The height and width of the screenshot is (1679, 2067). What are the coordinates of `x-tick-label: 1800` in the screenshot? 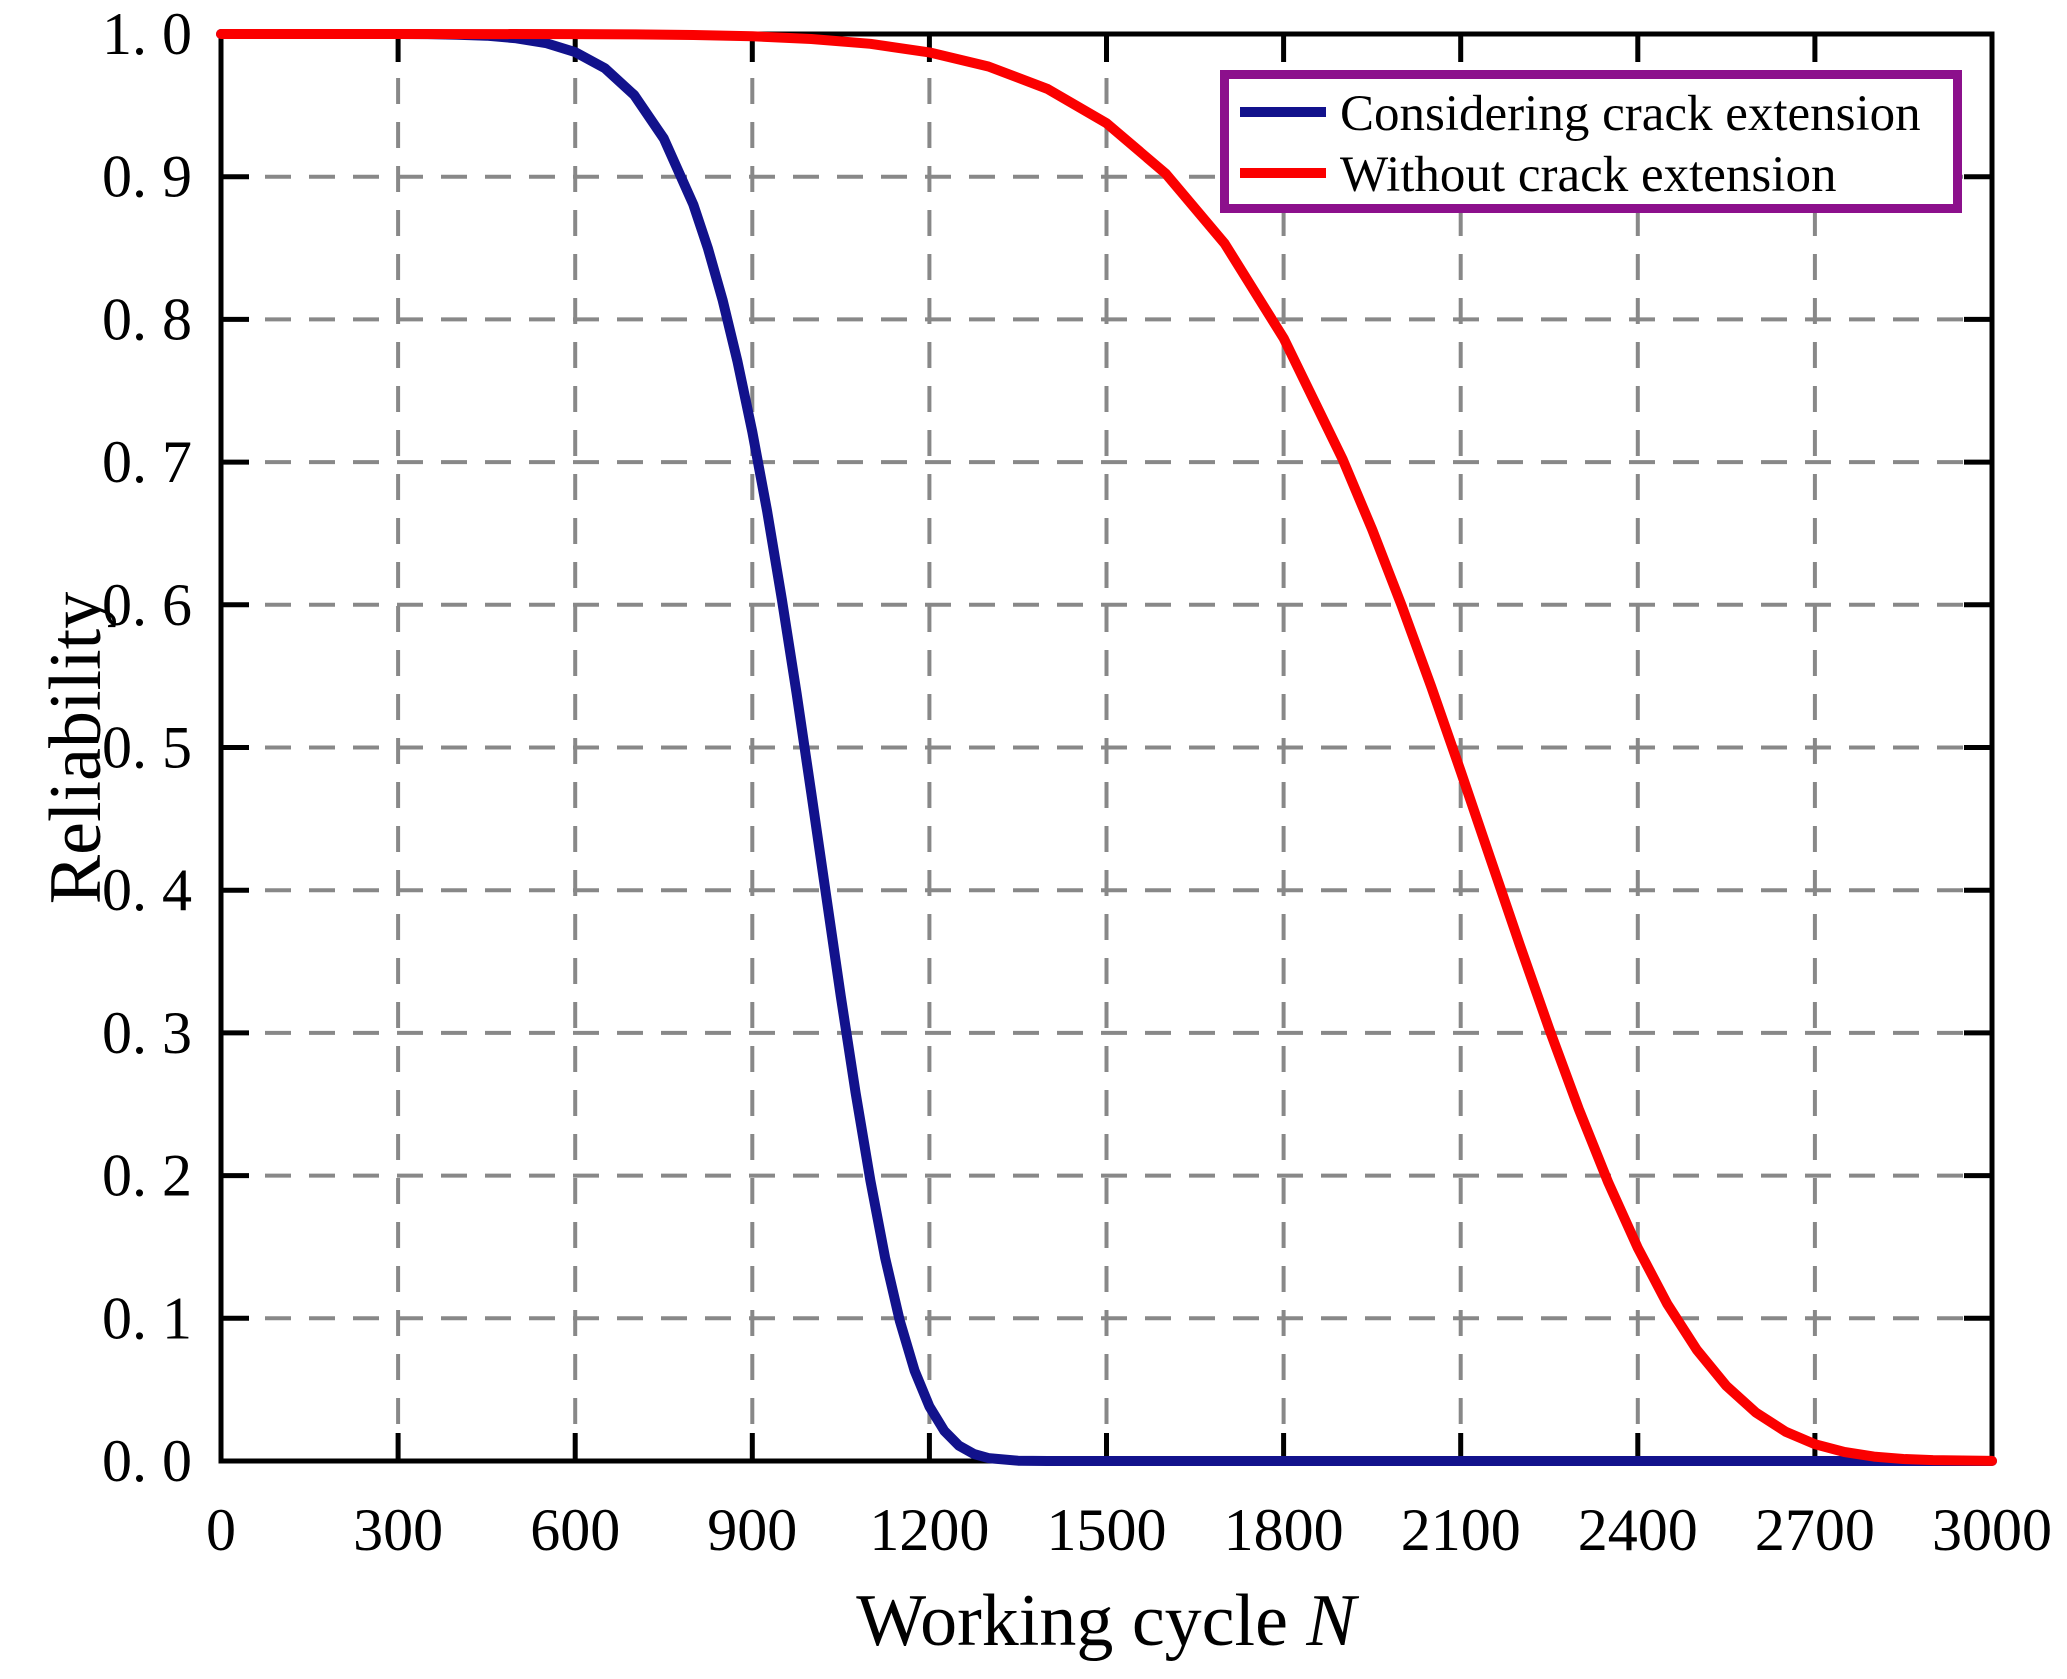 It's located at (1284, 1530).